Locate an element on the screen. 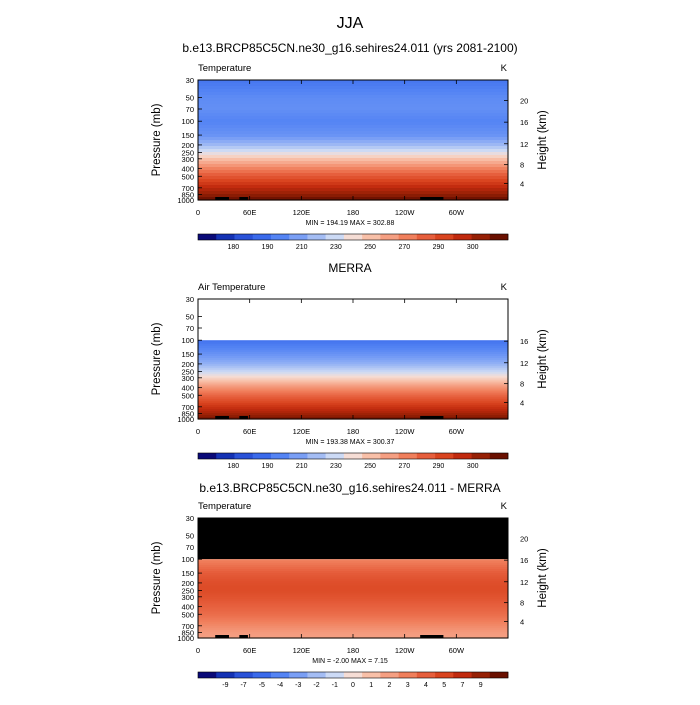 This screenshot has height=705, width=700. x-tick-label: 120W is located at coordinates (405, 212).